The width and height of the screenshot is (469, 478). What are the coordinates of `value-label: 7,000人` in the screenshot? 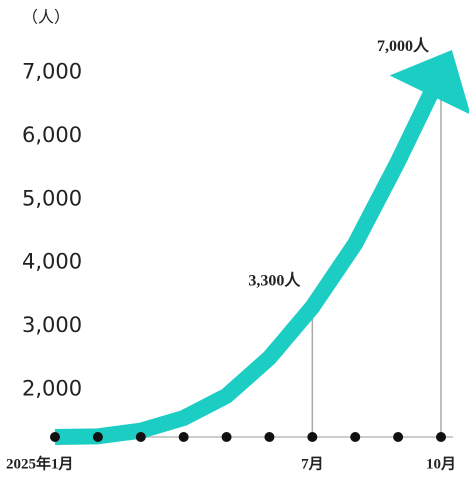 It's located at (403, 46).